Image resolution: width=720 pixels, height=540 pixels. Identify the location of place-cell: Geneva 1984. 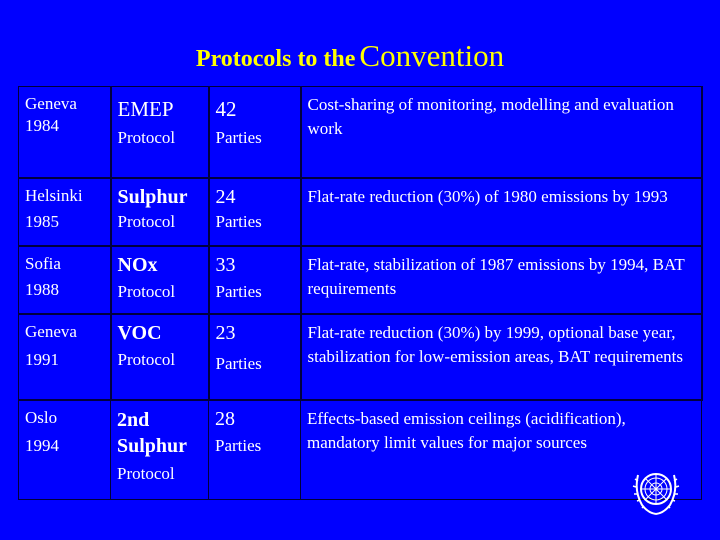
(65, 132).